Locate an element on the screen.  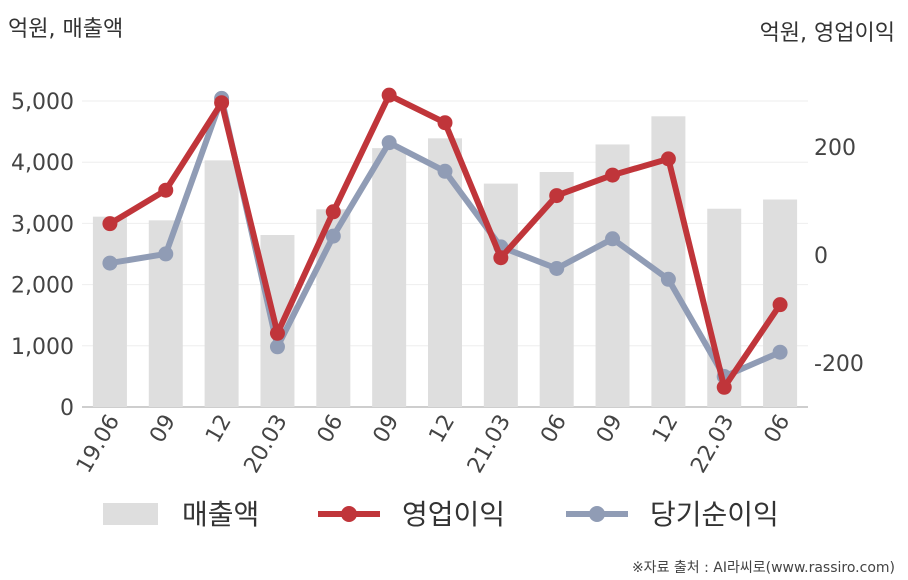
right-axis-ticks: -200 0 200 is located at coordinates (839, 256).